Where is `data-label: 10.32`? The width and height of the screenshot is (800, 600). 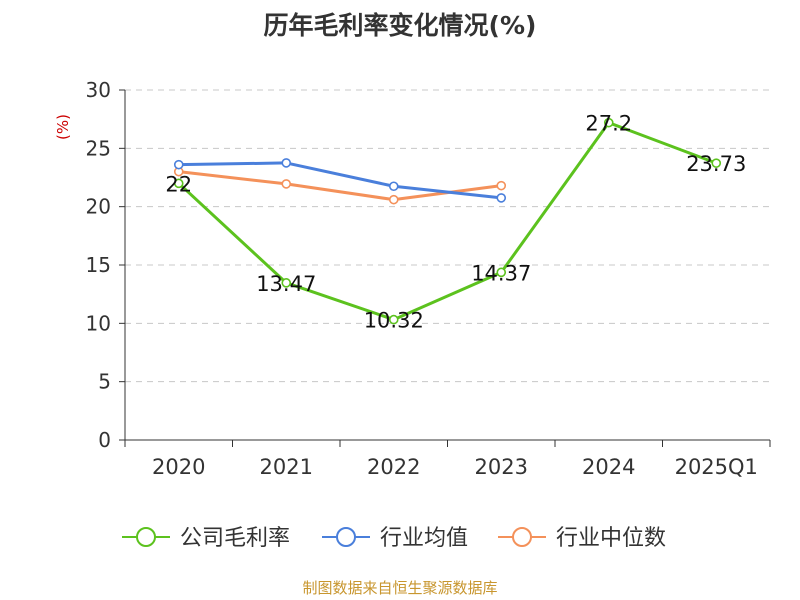 data-label: 10.32 is located at coordinates (394, 321).